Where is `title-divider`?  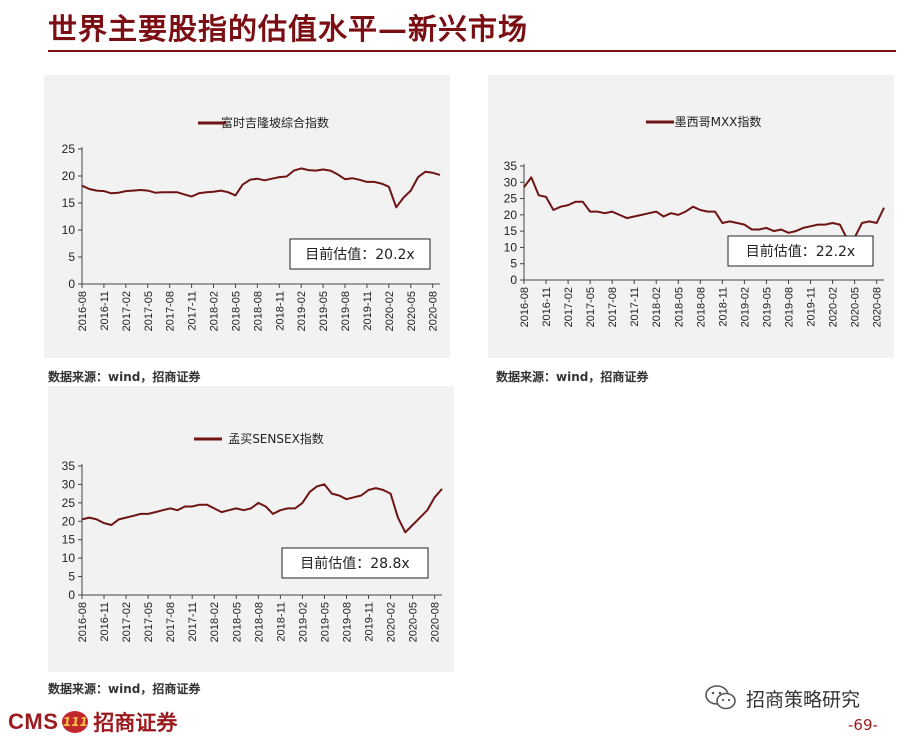
title-divider is located at coordinates (472, 51).